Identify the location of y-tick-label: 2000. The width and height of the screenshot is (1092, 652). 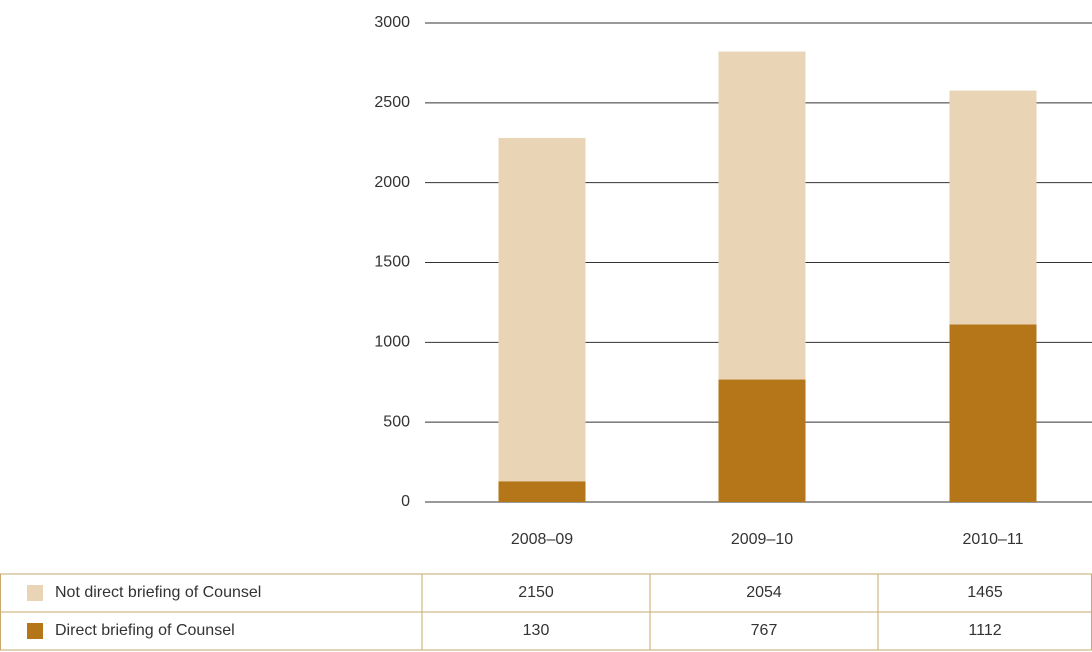
(392, 182).